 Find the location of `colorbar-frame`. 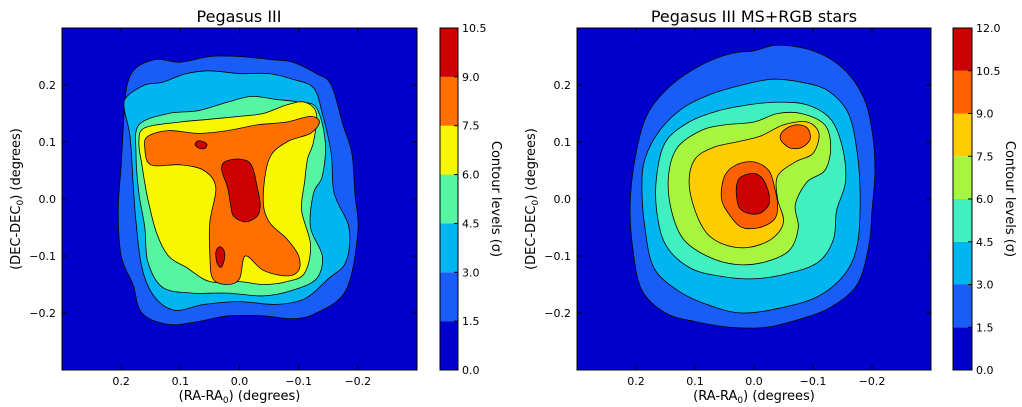

colorbar-frame is located at coordinates (449, 199).